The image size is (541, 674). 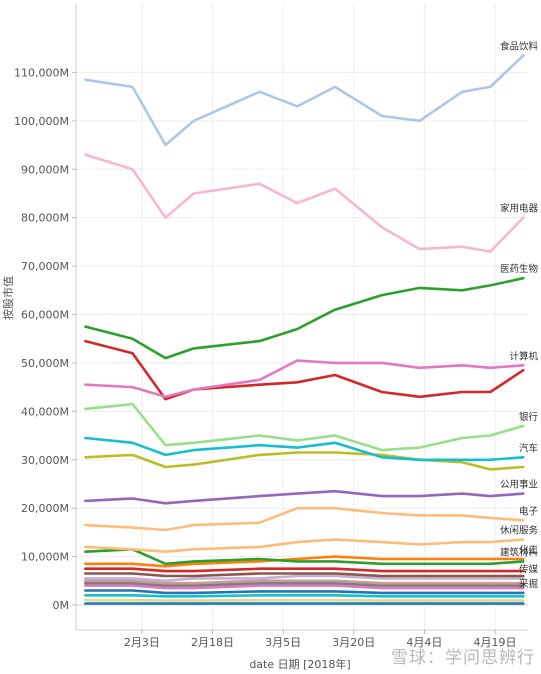 I want to click on y-tick-label: 110,000M, so click(x=41, y=72).